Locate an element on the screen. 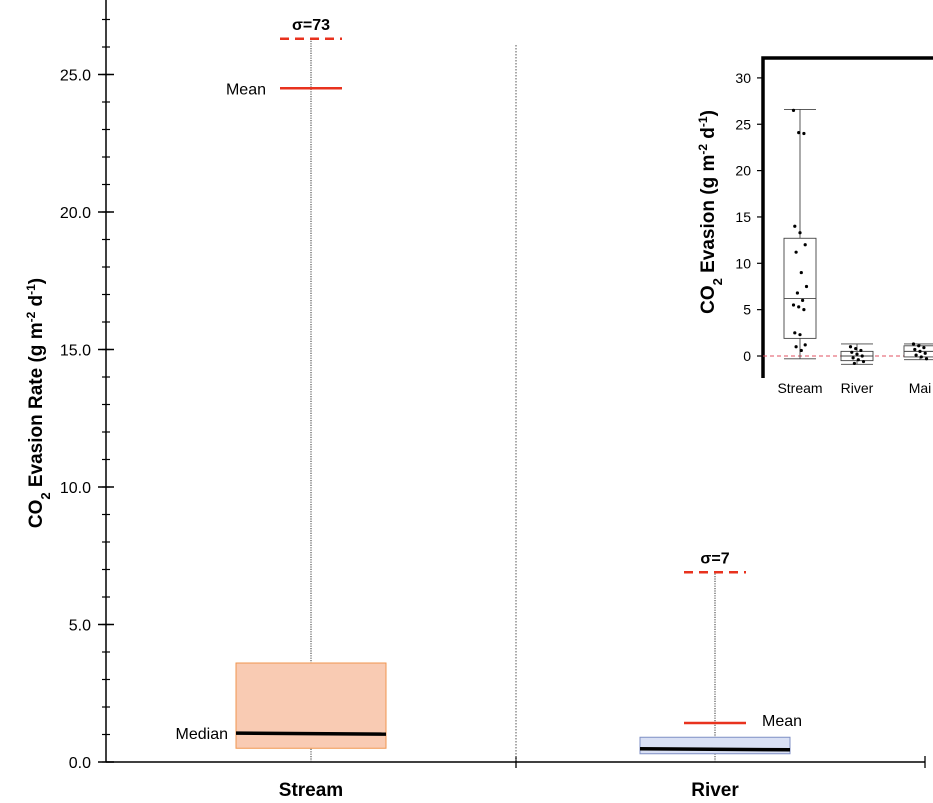 Image resolution: width=933 pixels, height=803 pixels. inset-box-river is located at coordinates (857, 354).